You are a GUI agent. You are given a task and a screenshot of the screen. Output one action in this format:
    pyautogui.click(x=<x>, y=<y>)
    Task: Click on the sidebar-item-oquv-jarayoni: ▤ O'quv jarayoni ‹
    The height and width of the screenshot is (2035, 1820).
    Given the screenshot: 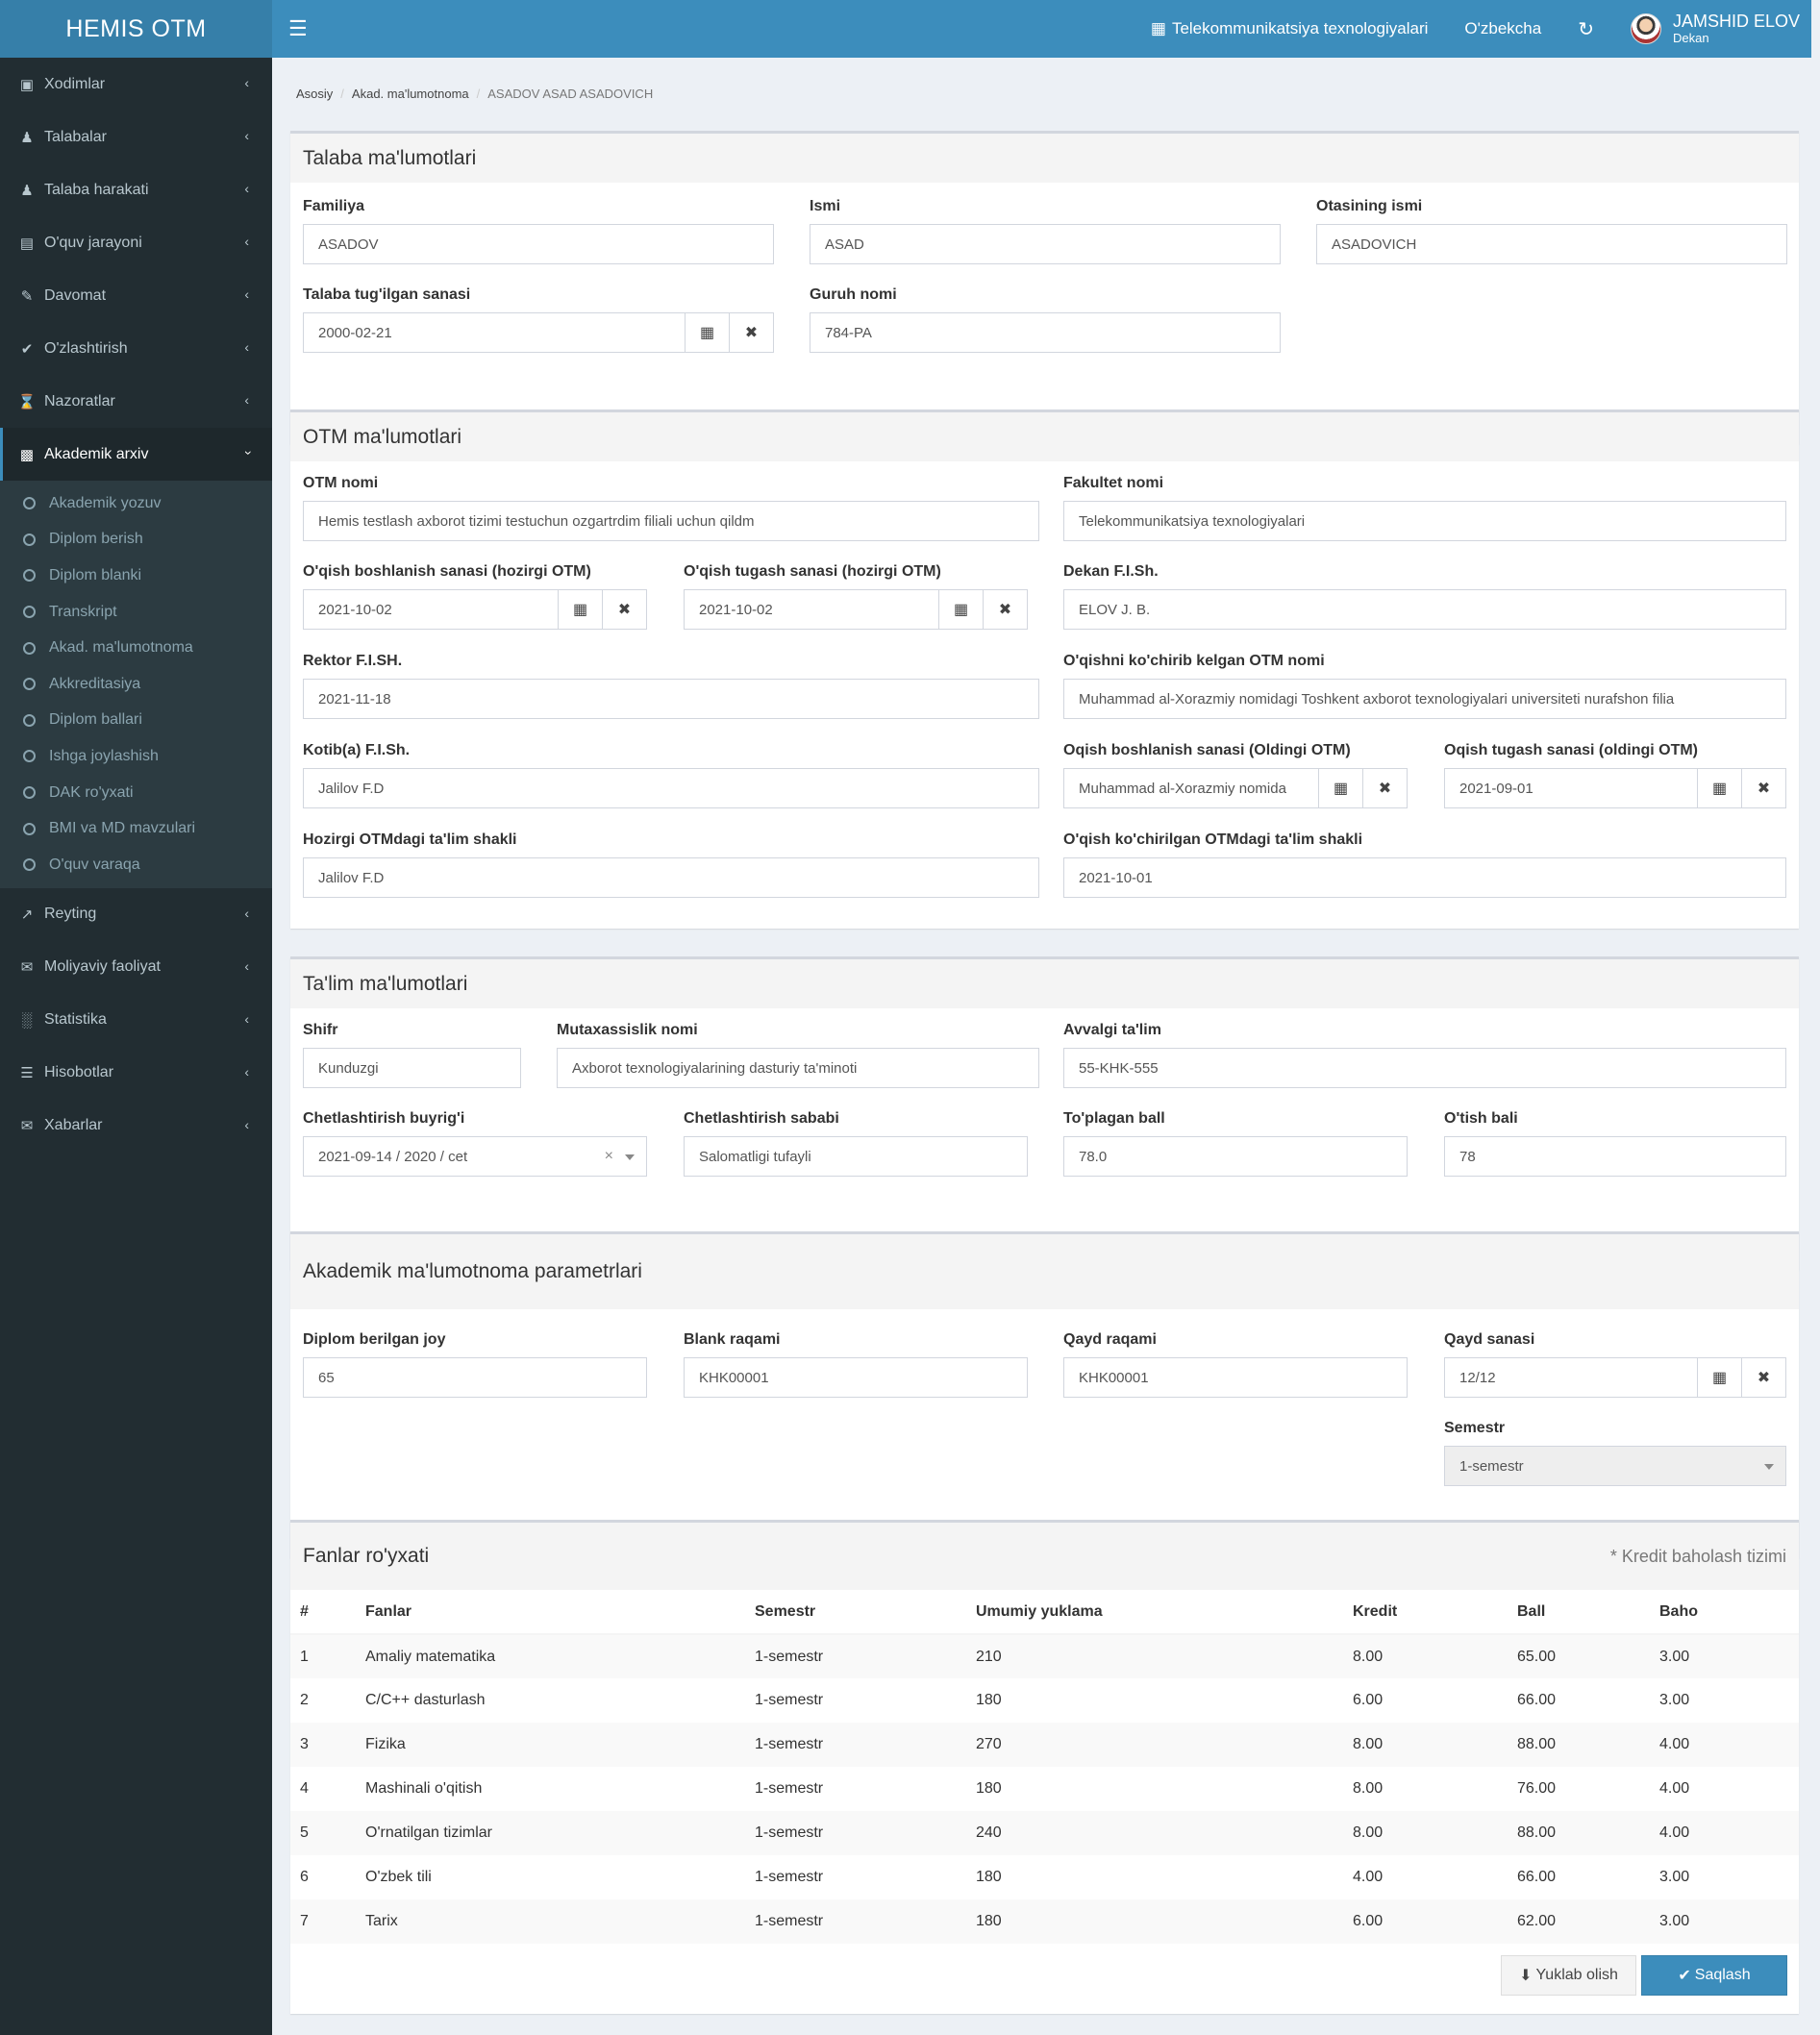 What is the action you would take?
    pyautogui.click(x=136, y=242)
    